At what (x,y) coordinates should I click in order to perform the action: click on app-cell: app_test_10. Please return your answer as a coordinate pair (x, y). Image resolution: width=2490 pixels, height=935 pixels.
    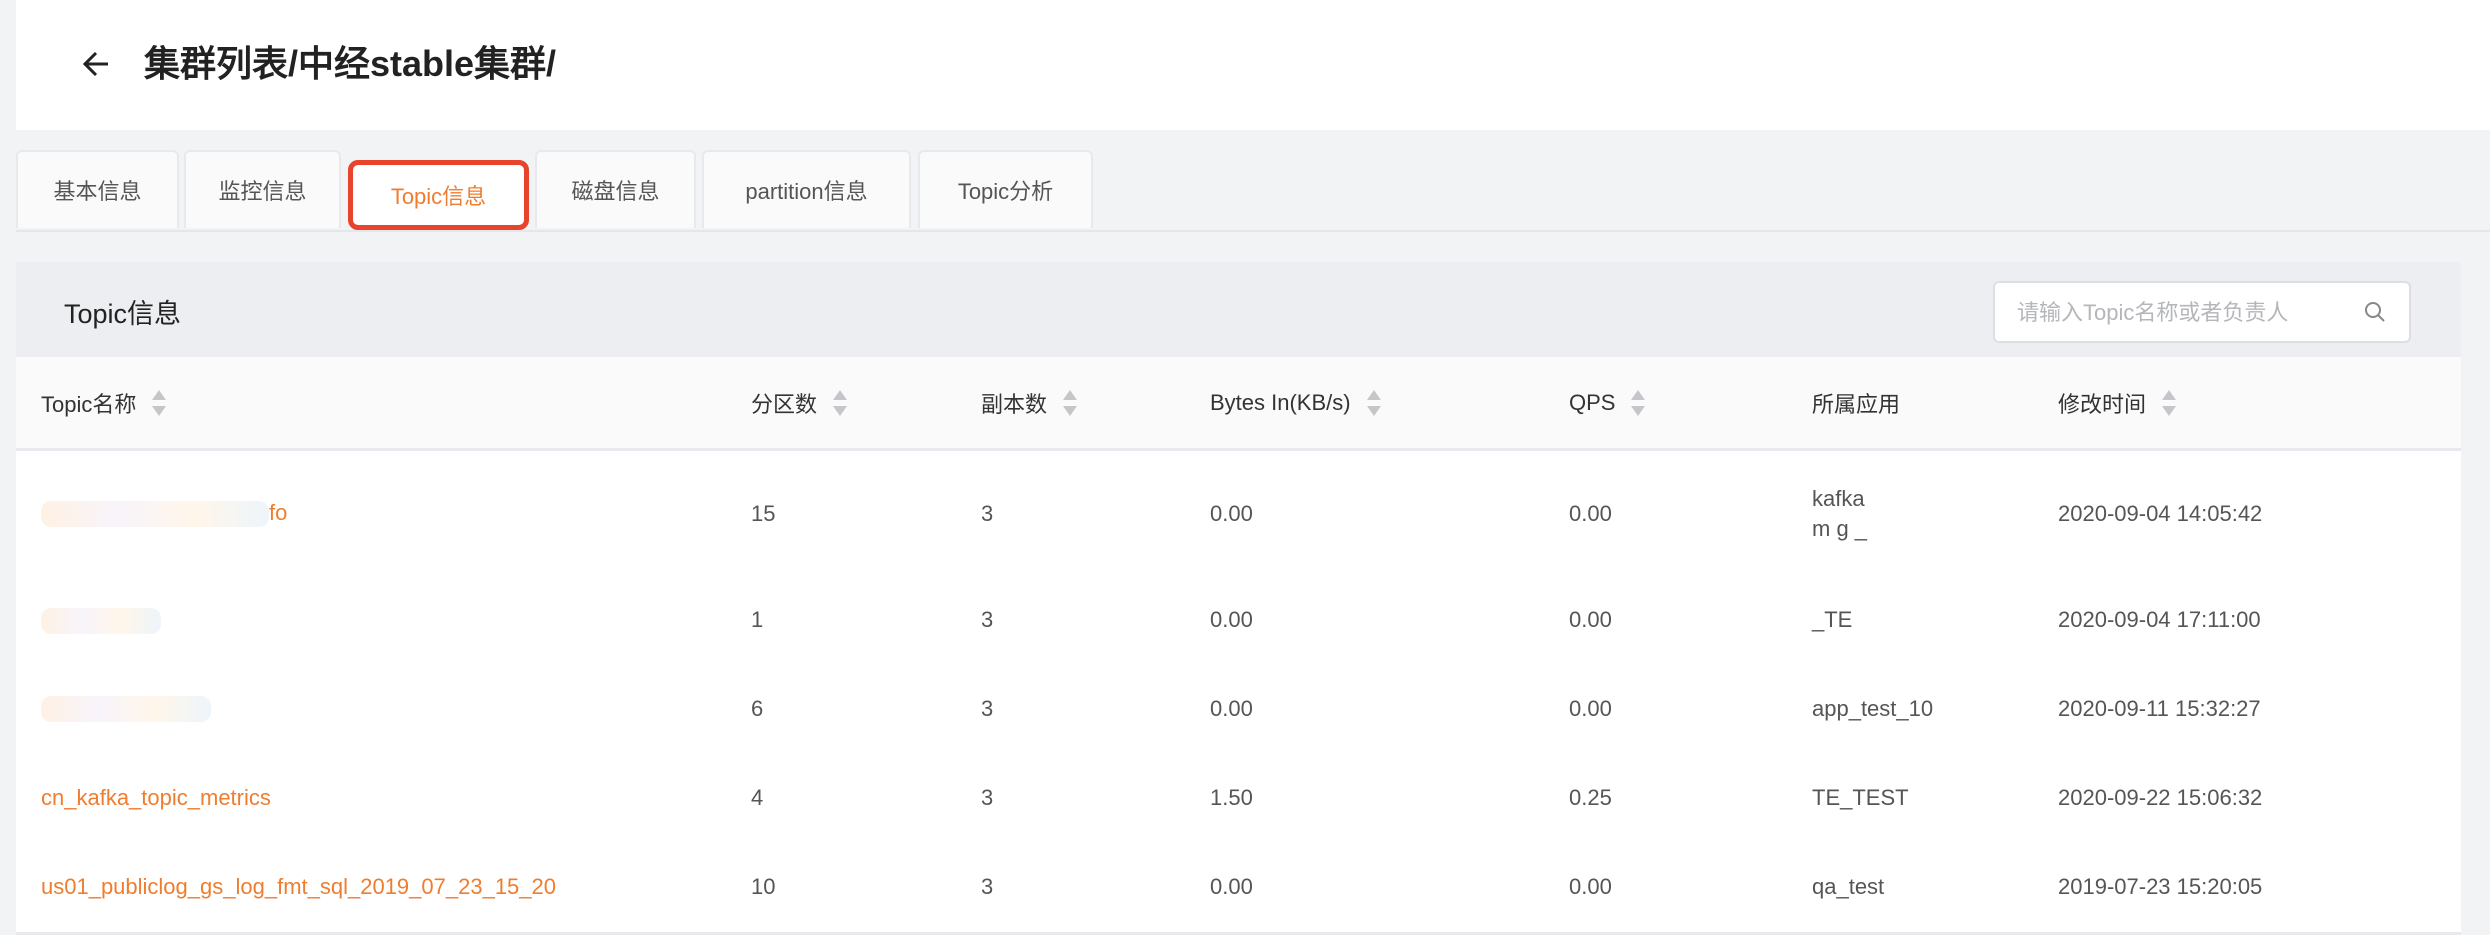
    Looking at the image, I should click on (1872, 708).